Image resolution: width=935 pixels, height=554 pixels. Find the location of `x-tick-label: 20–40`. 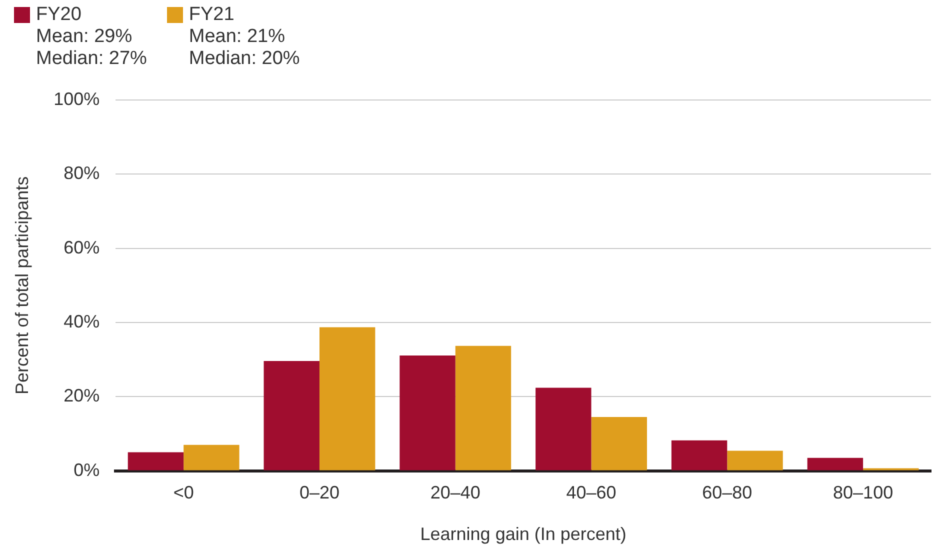

x-tick-label: 20–40 is located at coordinates (455, 492).